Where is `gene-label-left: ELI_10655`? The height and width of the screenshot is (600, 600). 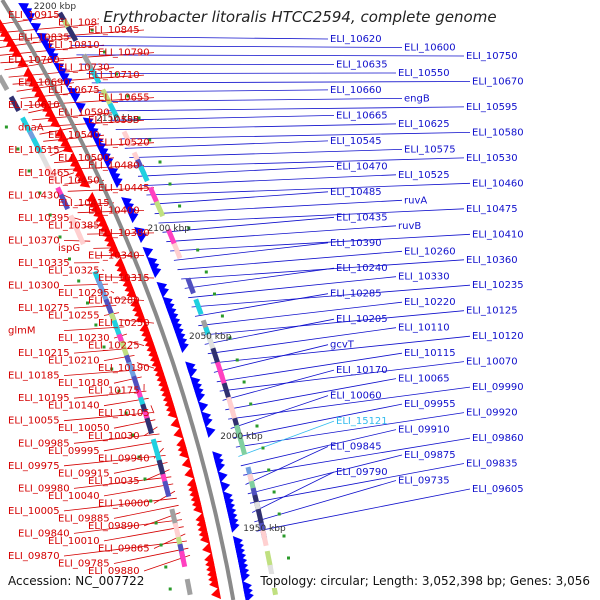 gene-label-left: ELI_10655 is located at coordinates (124, 98).